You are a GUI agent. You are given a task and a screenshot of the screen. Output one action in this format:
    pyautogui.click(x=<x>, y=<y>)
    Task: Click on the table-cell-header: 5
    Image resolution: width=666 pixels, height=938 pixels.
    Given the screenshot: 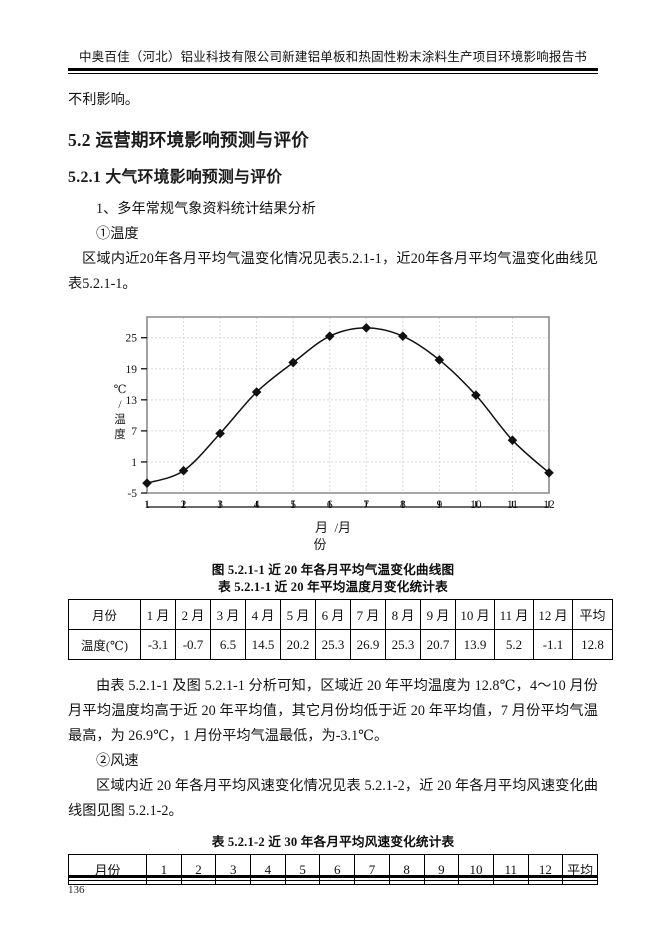 What is the action you would take?
    pyautogui.click(x=302, y=869)
    